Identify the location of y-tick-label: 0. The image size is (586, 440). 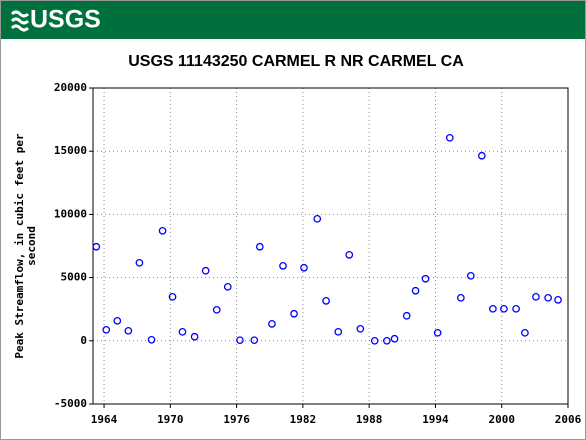
(83, 340).